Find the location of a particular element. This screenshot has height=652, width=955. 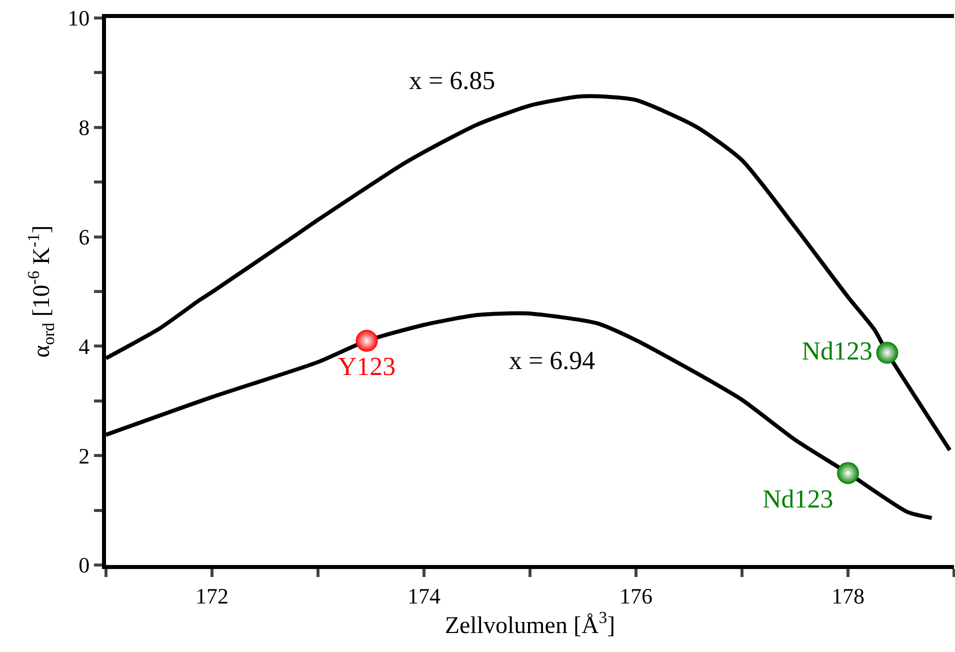

y-tick-label: 0 is located at coordinates (84, 565).